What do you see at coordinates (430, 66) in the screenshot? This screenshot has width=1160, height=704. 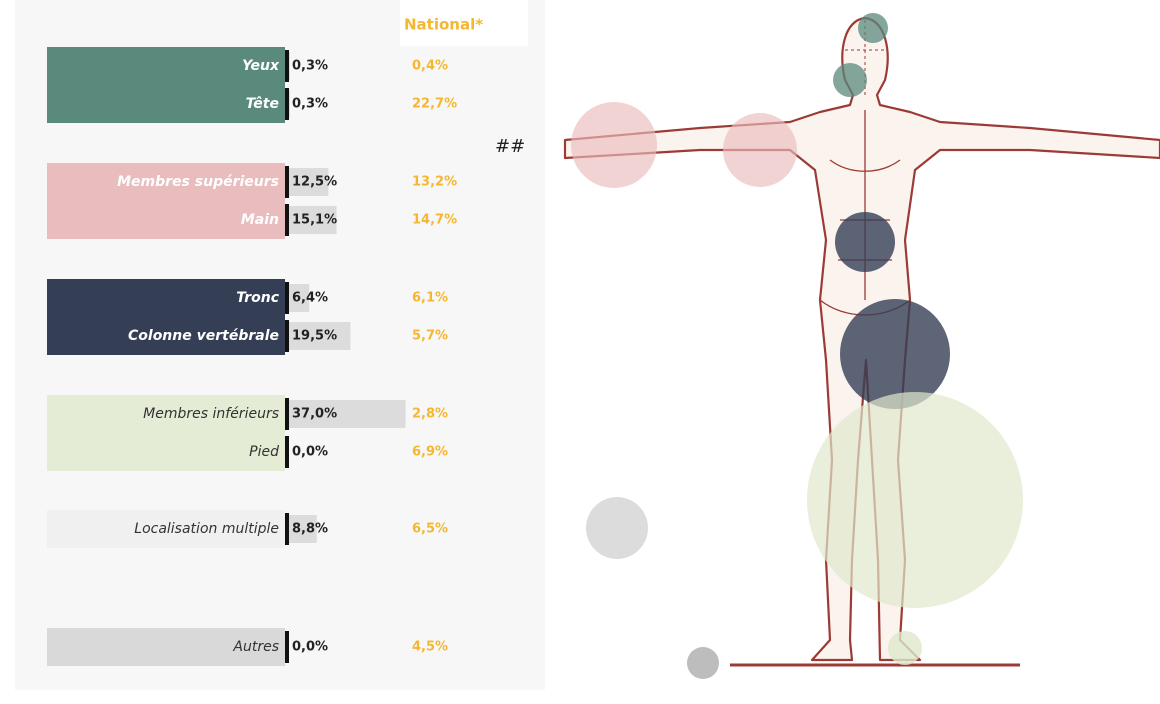 I see `national-value: 0,4%` at bounding box center [430, 66].